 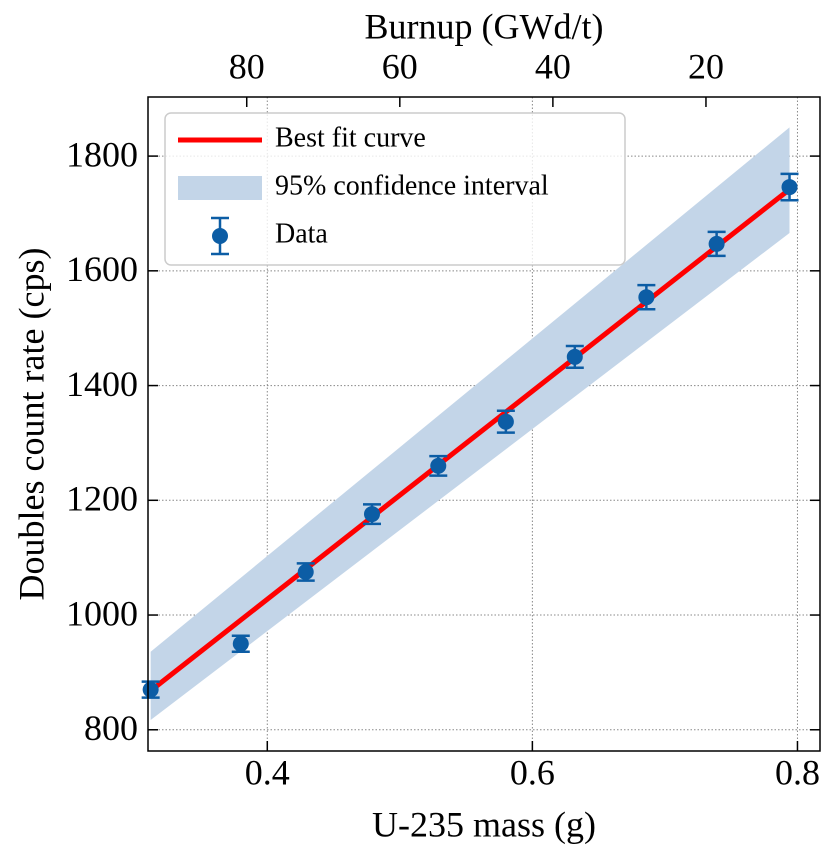 What do you see at coordinates (102, 613) in the screenshot?
I see `y-tick-label: 1000` at bounding box center [102, 613].